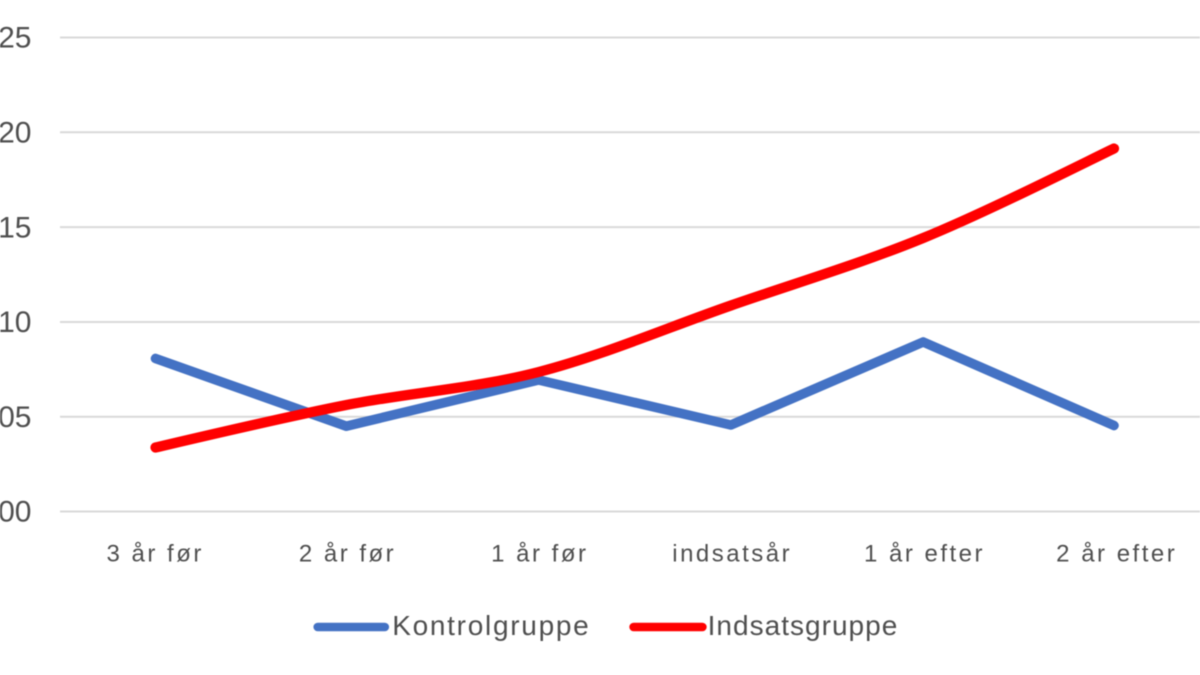  Describe the element at coordinates (16, 38) in the screenshot. I see `svg-text: 25` at that location.